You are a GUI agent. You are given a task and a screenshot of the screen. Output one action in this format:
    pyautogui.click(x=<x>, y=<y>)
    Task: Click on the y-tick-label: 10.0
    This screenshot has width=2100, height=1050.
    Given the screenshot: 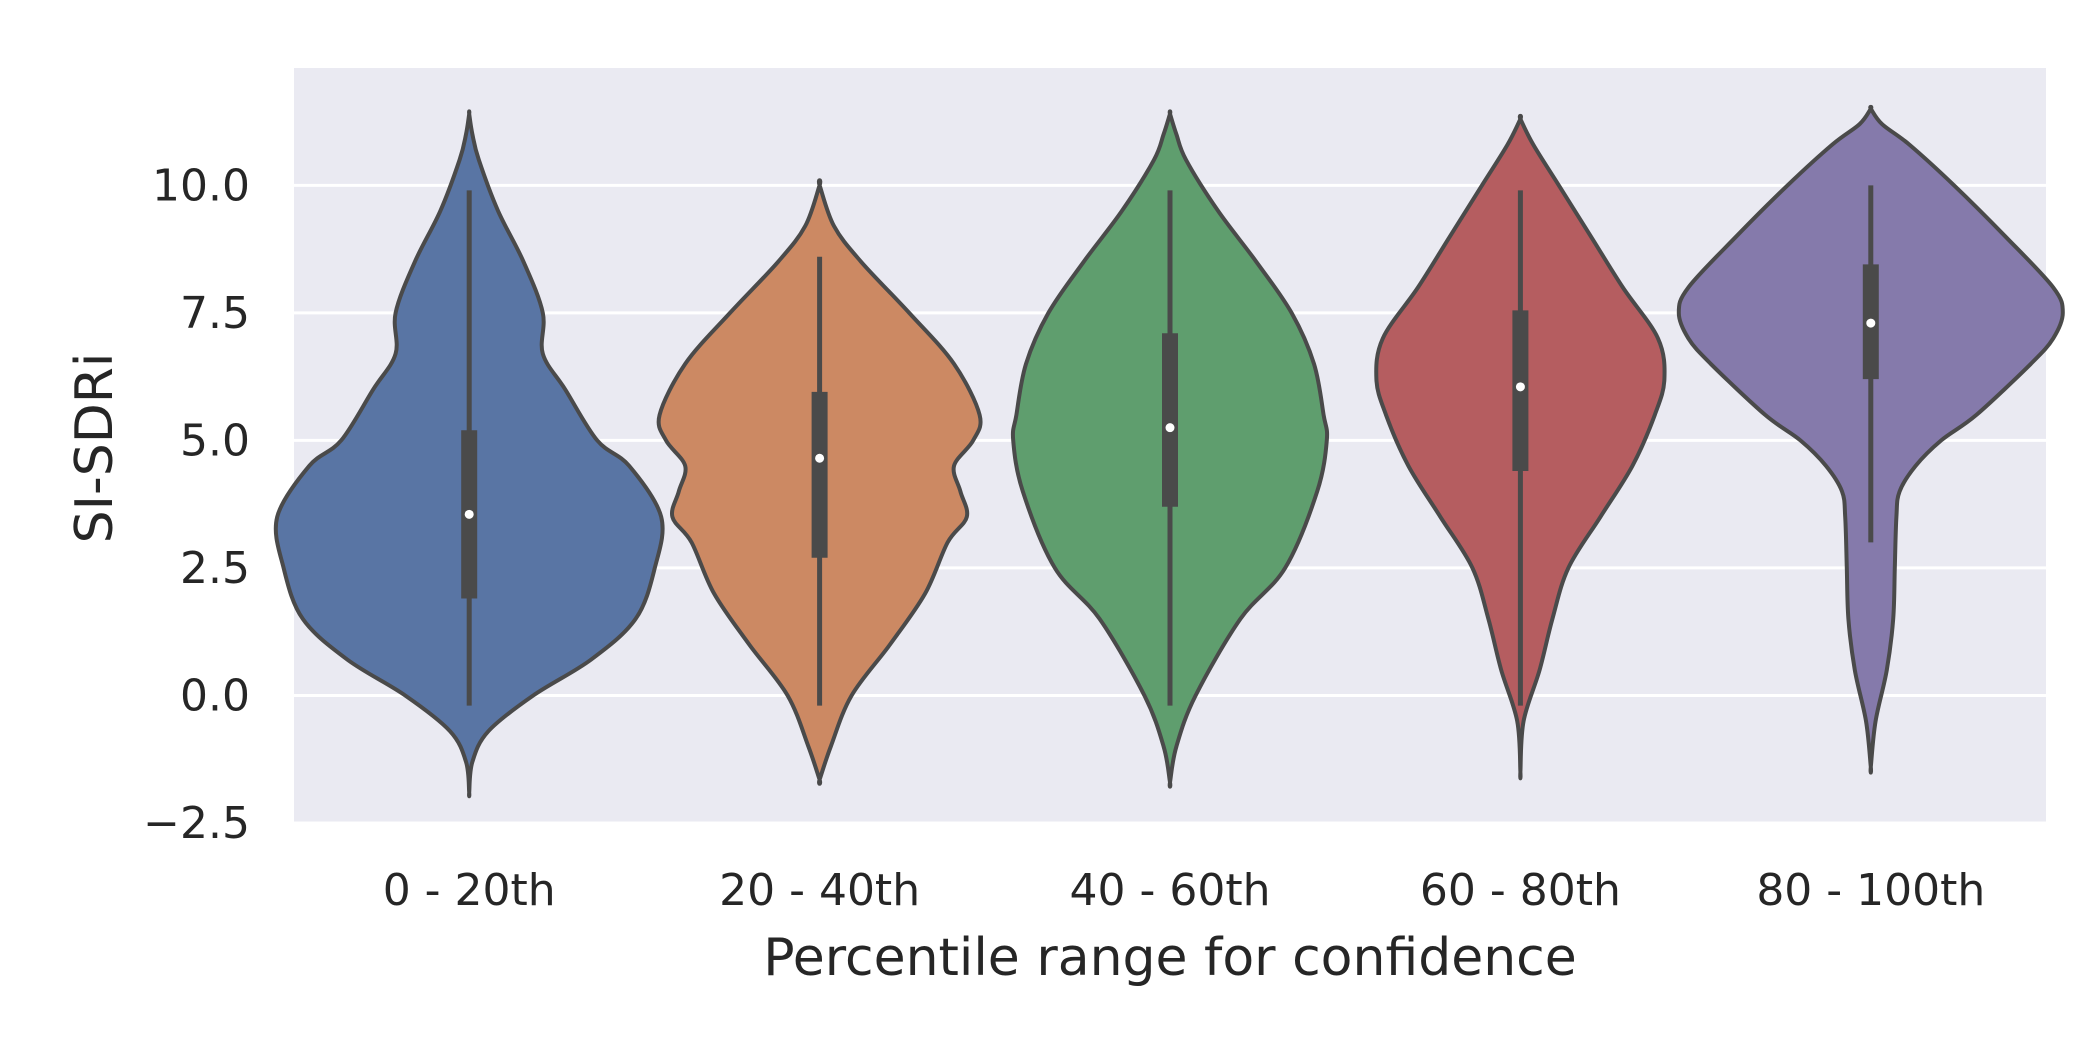 What is the action you would take?
    pyautogui.click(x=201, y=185)
    